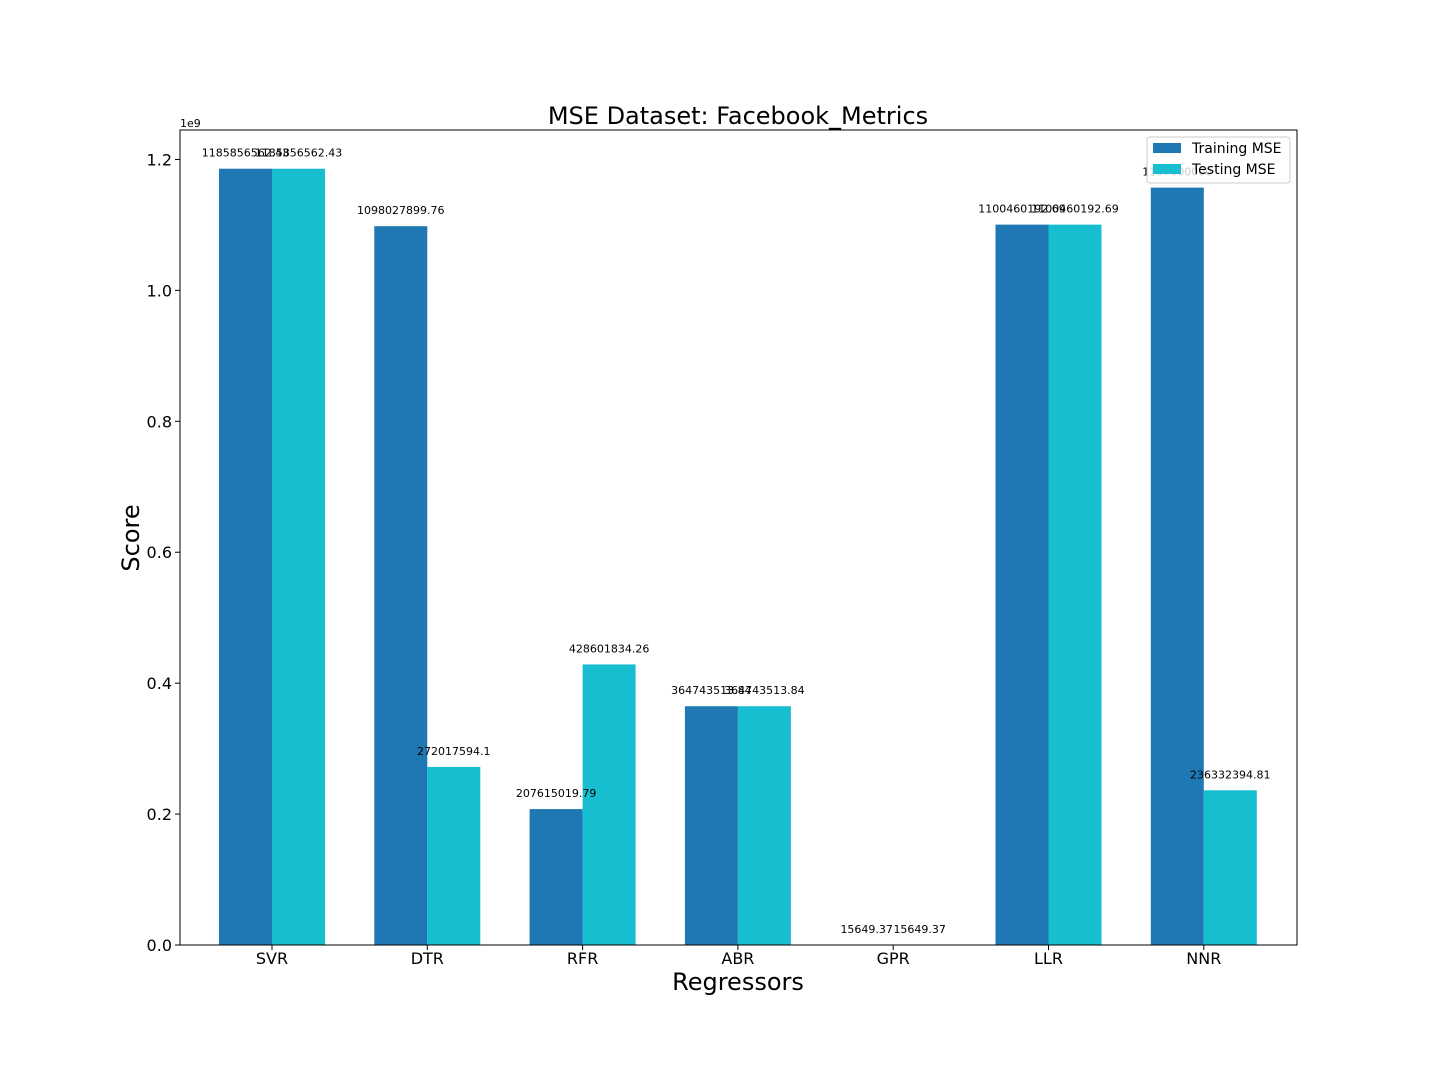 Image resolution: width=1440 pixels, height=1085 pixels. Describe the element at coordinates (556, 793) in the screenshot. I see `data-label-rfr-training: 207615019.79` at that location.